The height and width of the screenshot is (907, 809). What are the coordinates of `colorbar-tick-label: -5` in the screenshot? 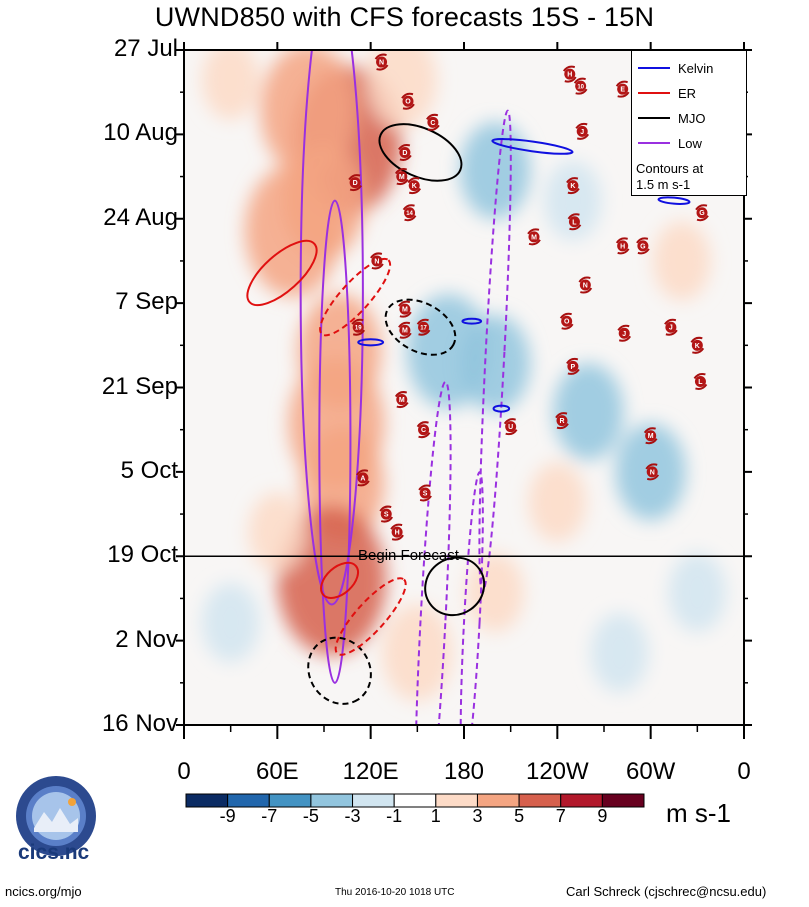 It's located at (310, 816).